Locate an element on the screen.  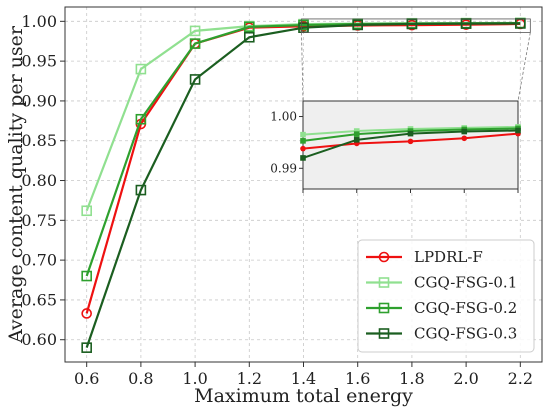
legend: LPDRL-F CGQ-FSG-0.1 CGQ-FSG-0.2 CGQ-FSG-0.3 is located at coordinates (446, 296).